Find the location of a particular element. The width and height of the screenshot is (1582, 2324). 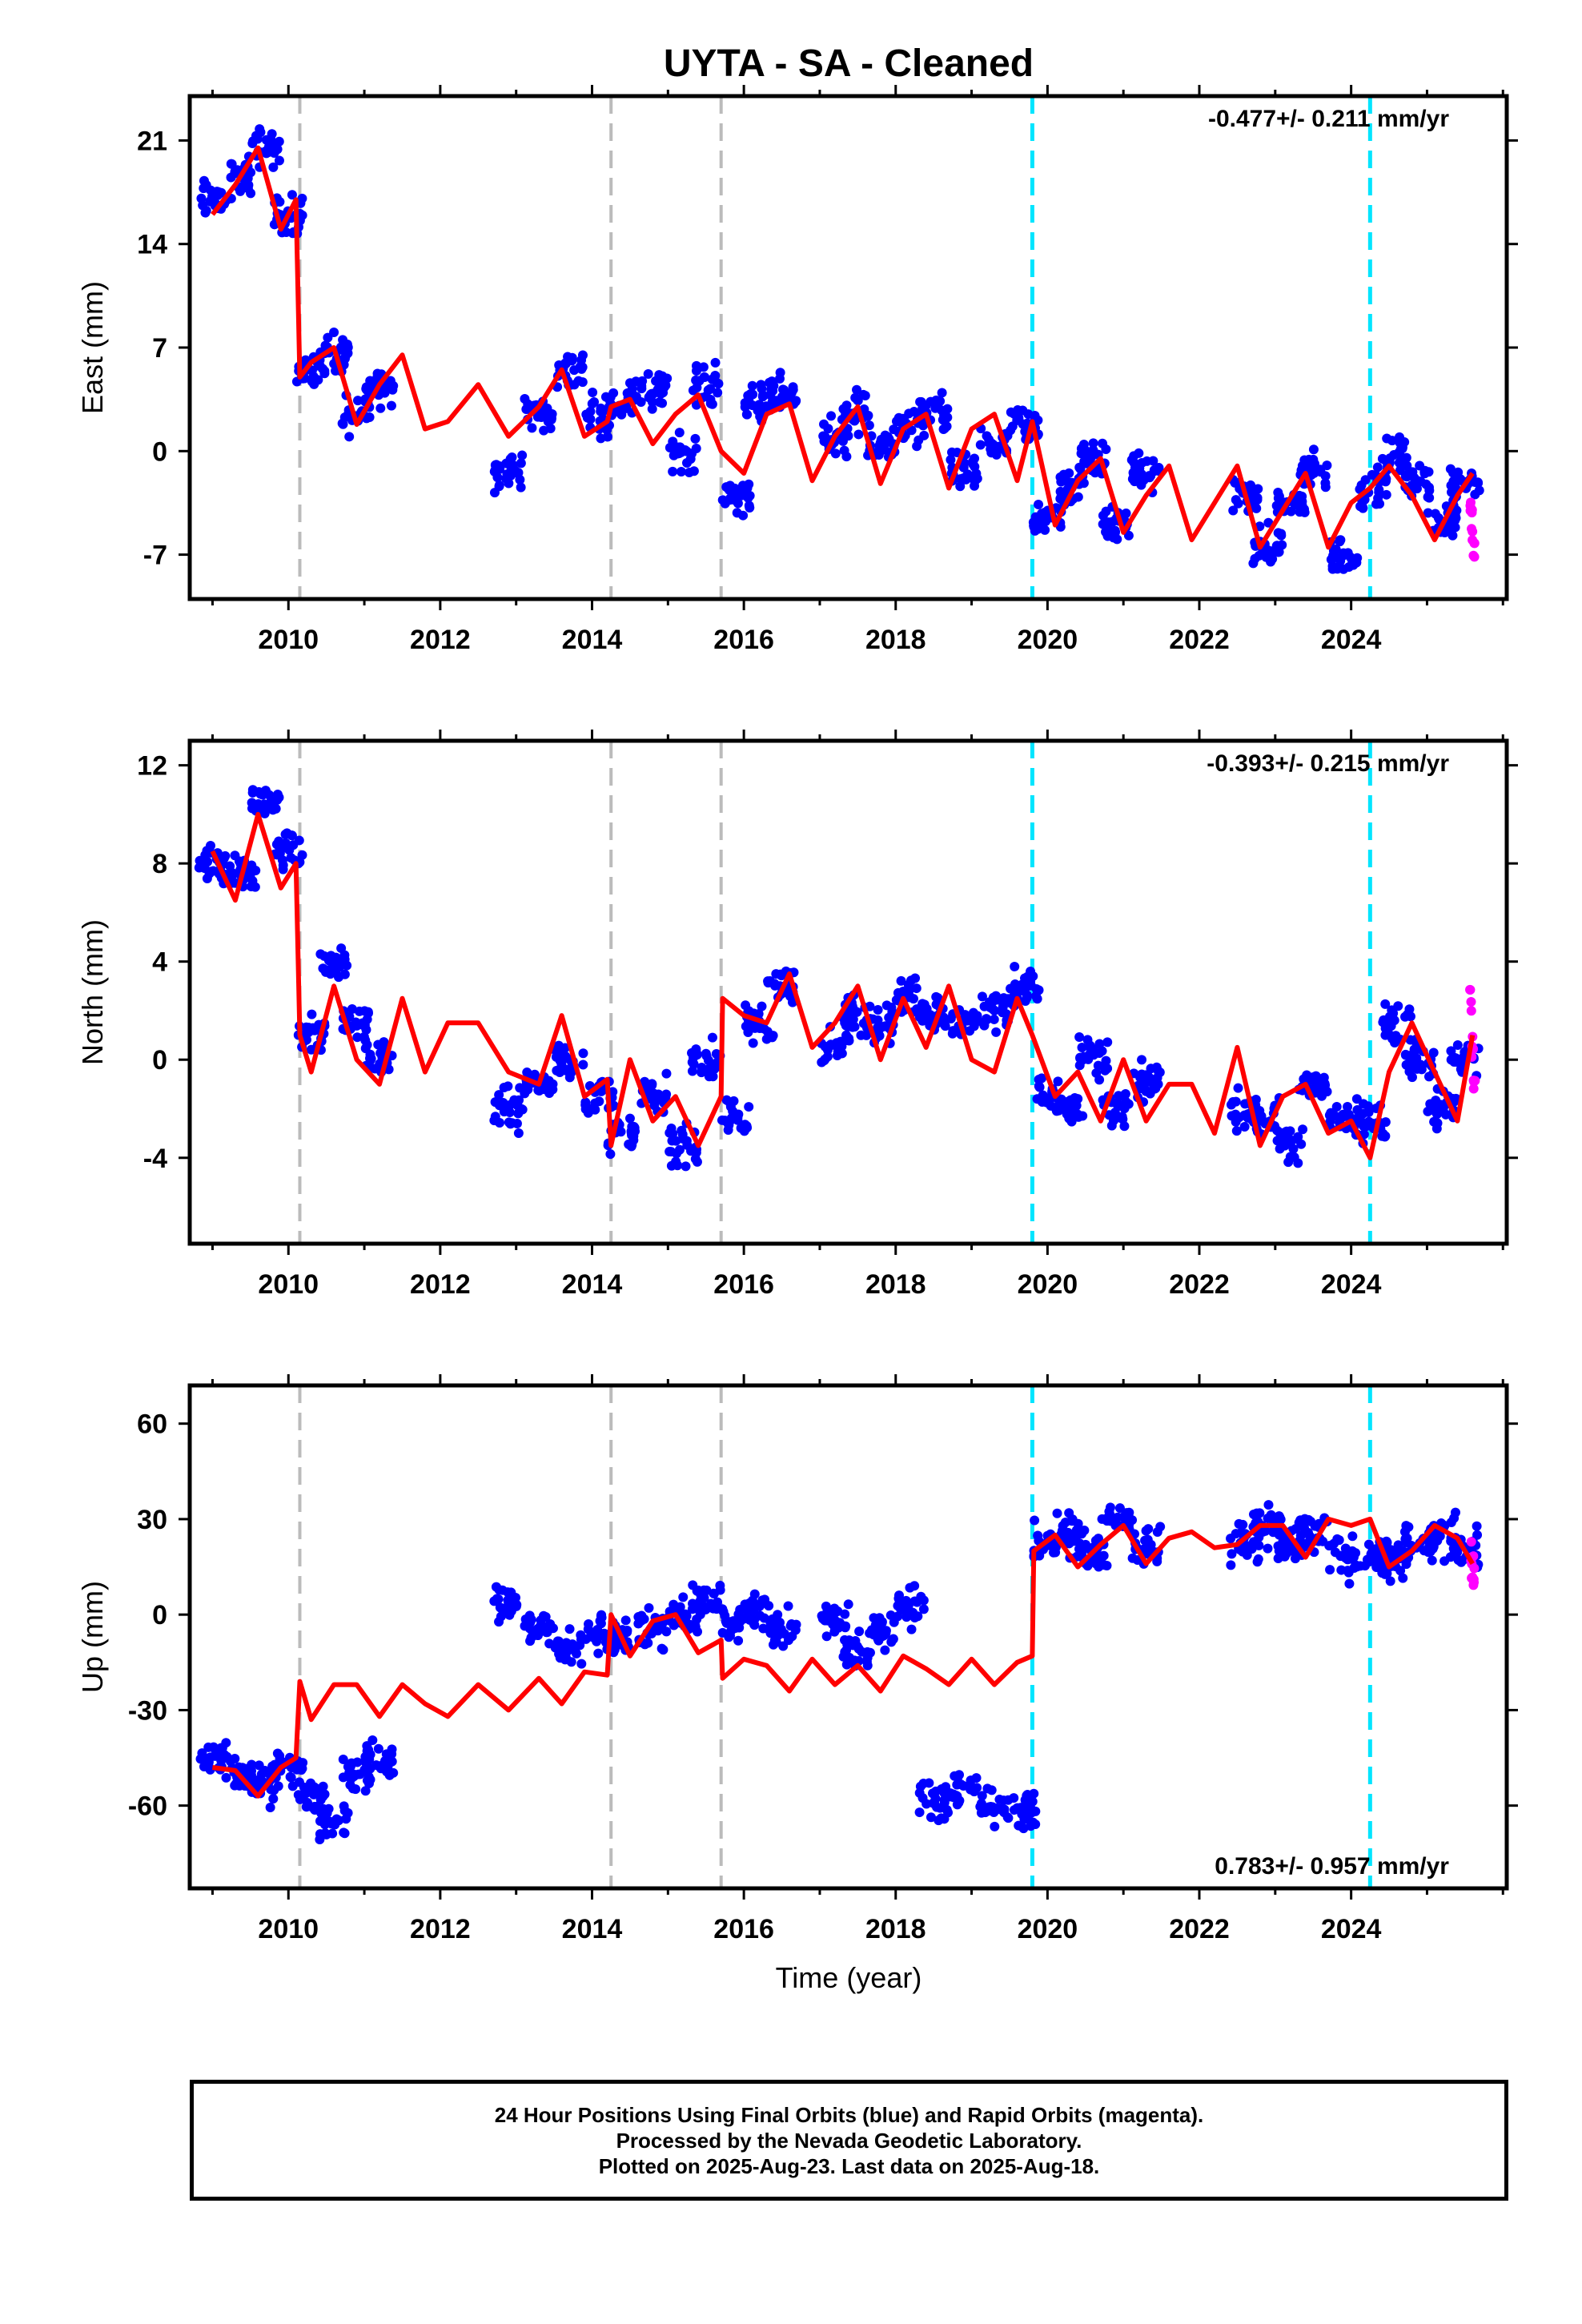

x-tick-label: 2012 is located at coordinates (441, 1284).